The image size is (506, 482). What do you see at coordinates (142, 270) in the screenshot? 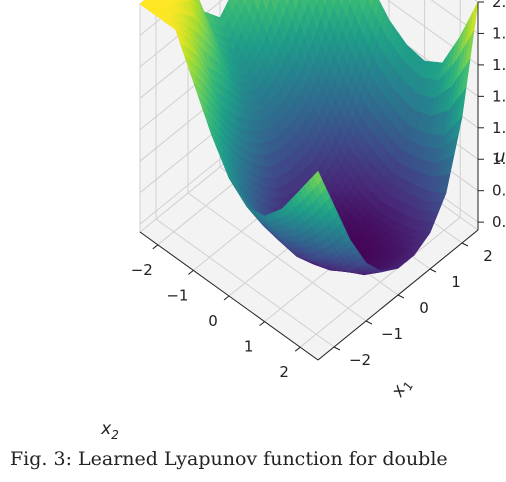
I see `x2-tick-label: −2` at bounding box center [142, 270].